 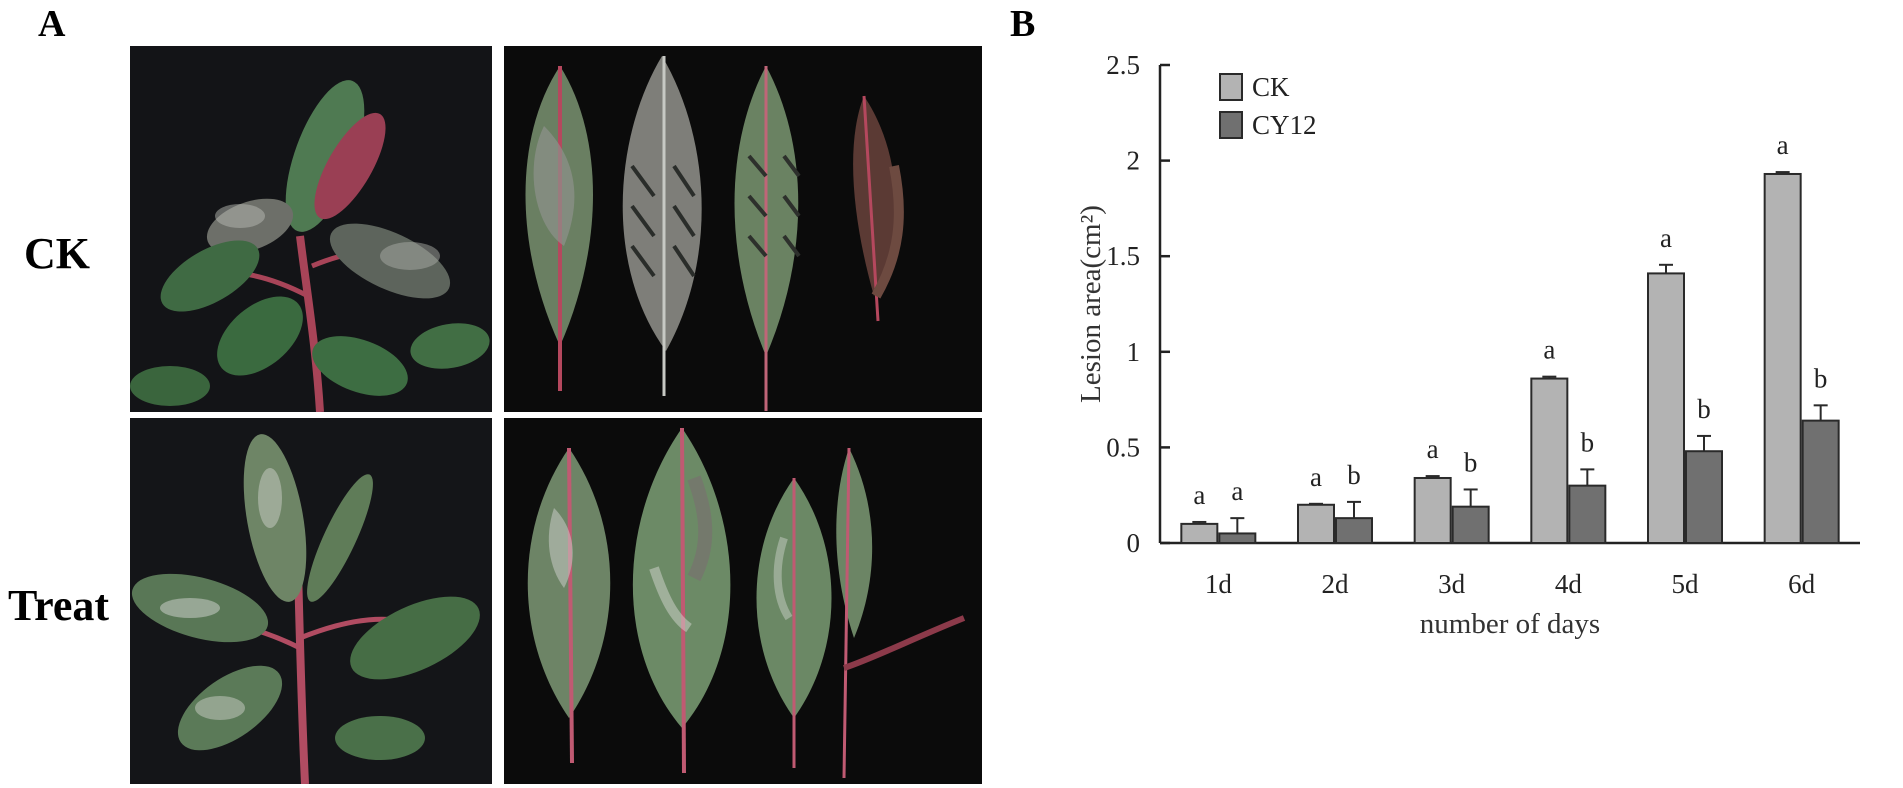 What do you see at coordinates (1452, 584) in the screenshot?
I see `x-tick-label: 3d` at bounding box center [1452, 584].